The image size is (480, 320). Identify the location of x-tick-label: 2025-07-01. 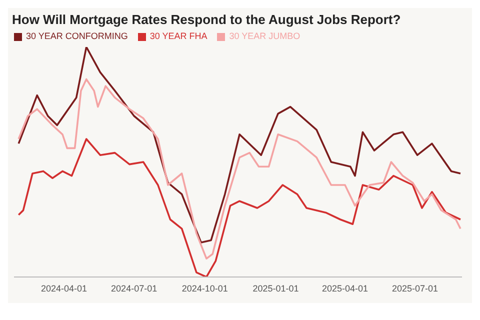
(415, 288).